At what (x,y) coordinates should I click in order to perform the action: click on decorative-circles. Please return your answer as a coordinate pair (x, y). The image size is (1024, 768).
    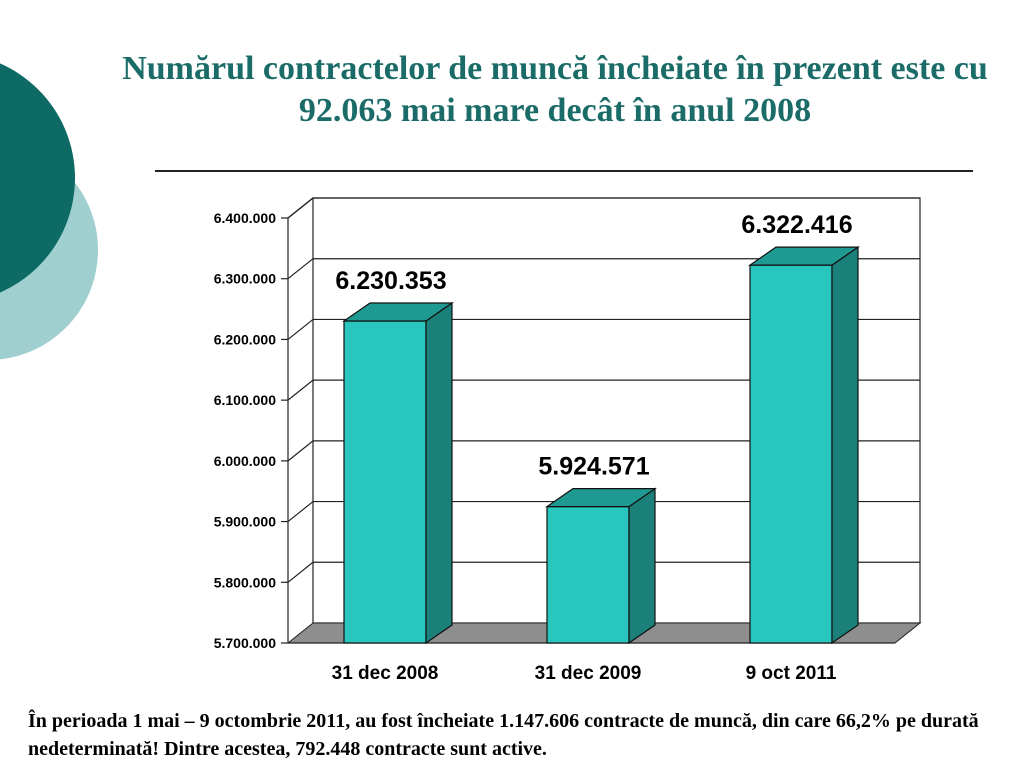
    Looking at the image, I should click on (49, 211).